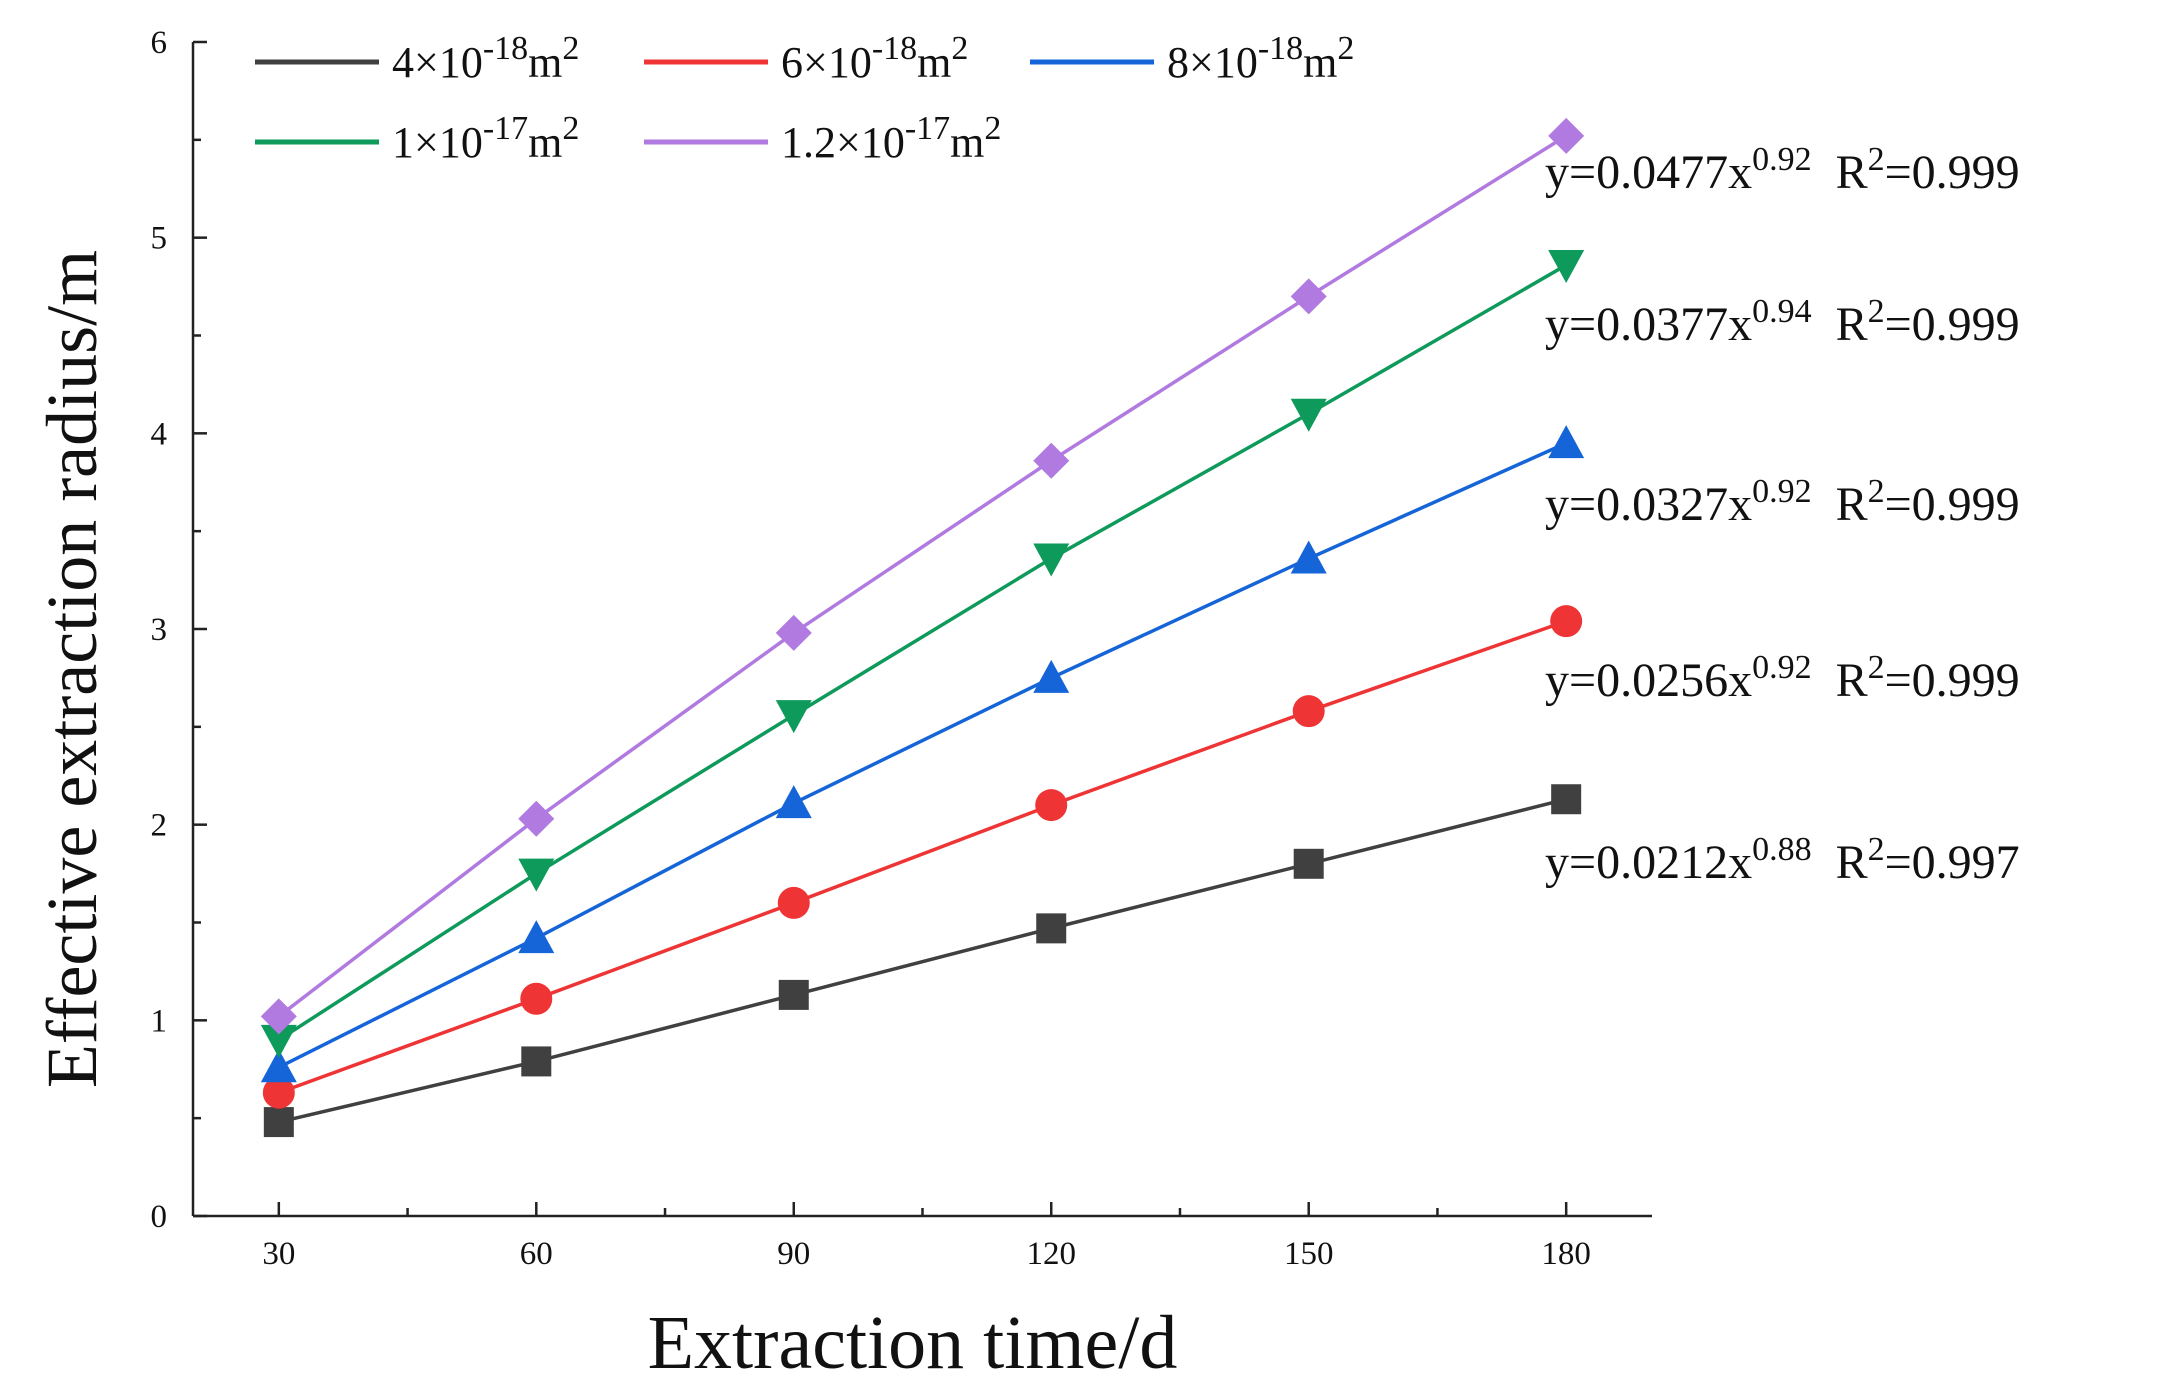  Describe the element at coordinates (485, 138) in the screenshot. I see `legend-label-3: 1×10-17m2` at that location.